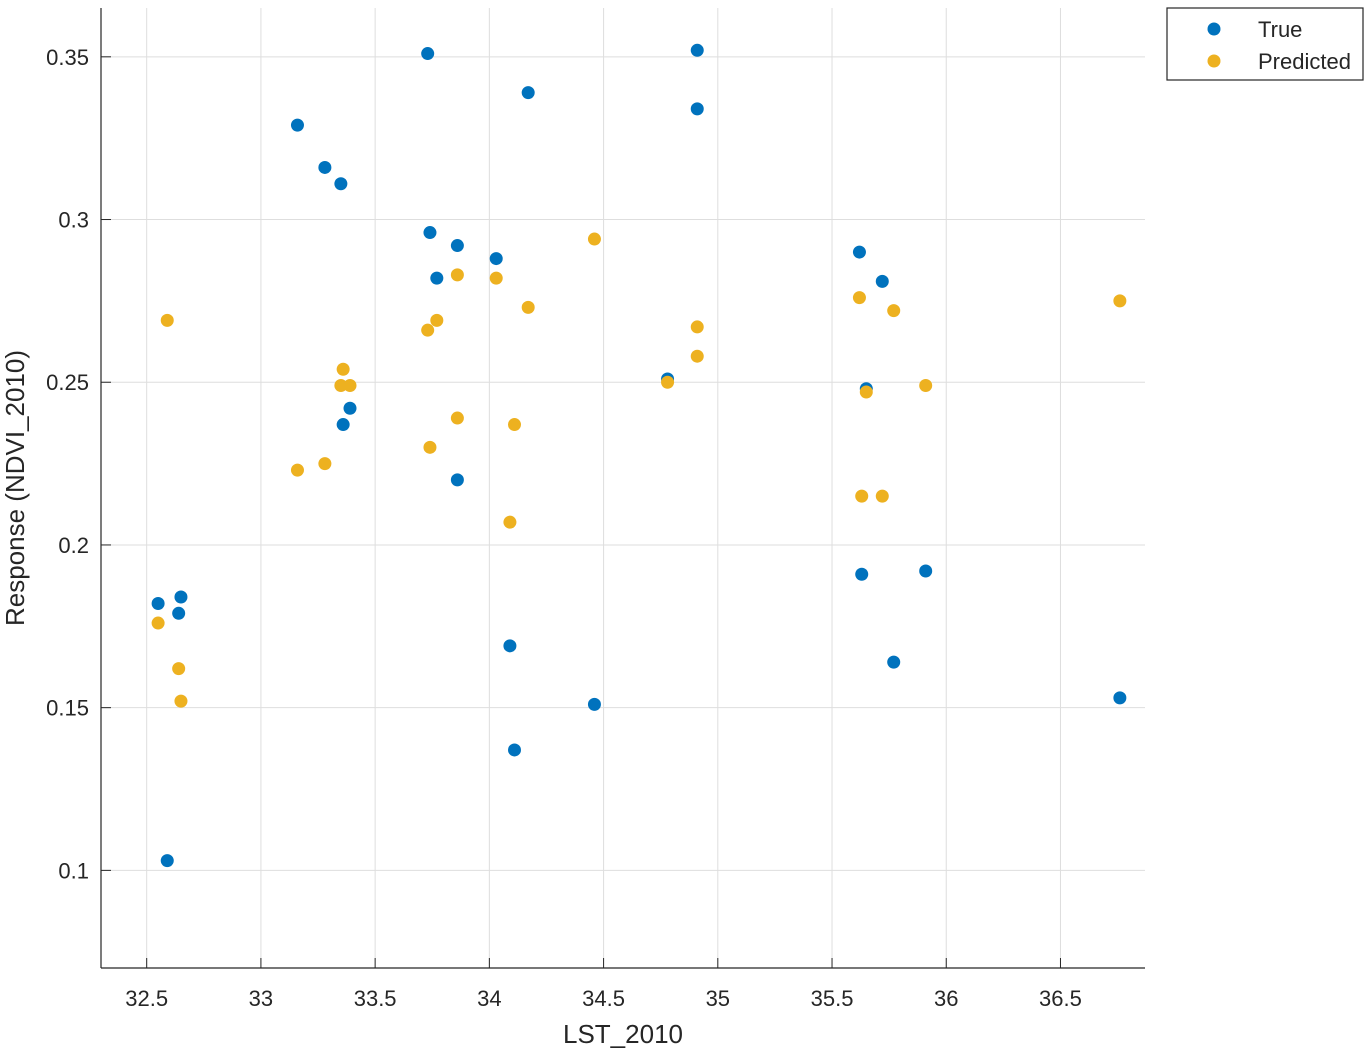  I want to click on legend-label-true: True, so click(1280, 29).